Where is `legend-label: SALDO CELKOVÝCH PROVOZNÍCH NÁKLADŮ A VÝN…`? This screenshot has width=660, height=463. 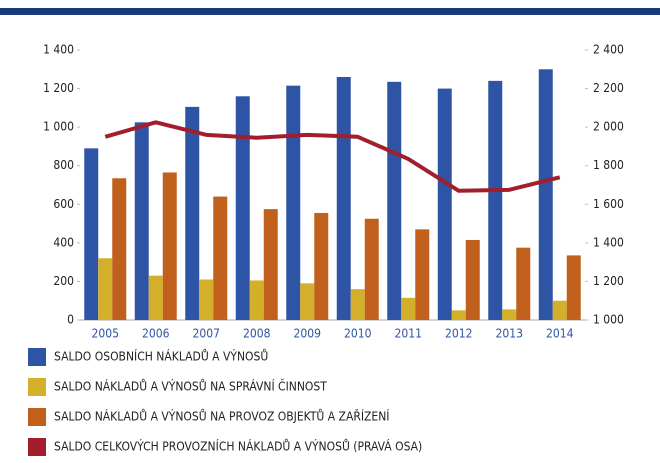 legend-label: SALDO CELKOVÝCH PROVOZNÍCH NÁKLADŮ A VÝN… is located at coordinates (238, 446).